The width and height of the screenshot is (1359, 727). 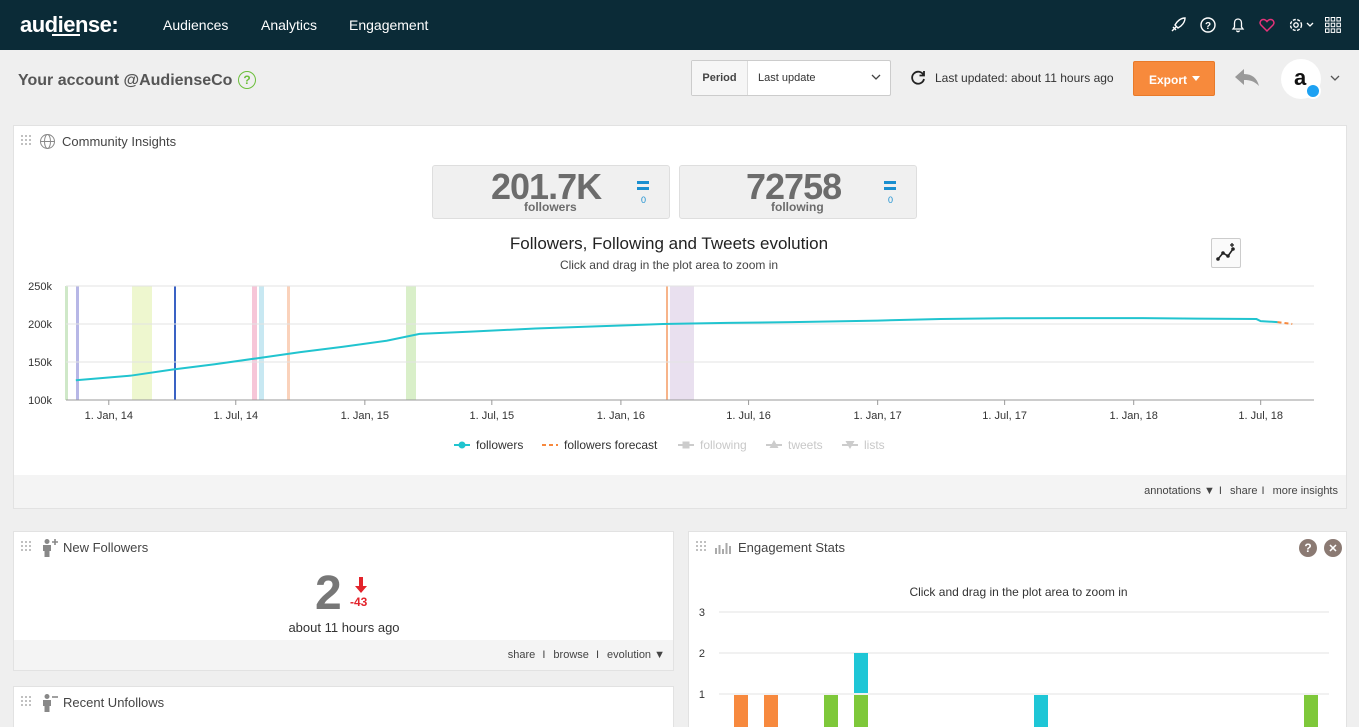 What do you see at coordinates (1267, 25) in the screenshot?
I see `heart-icon` at bounding box center [1267, 25].